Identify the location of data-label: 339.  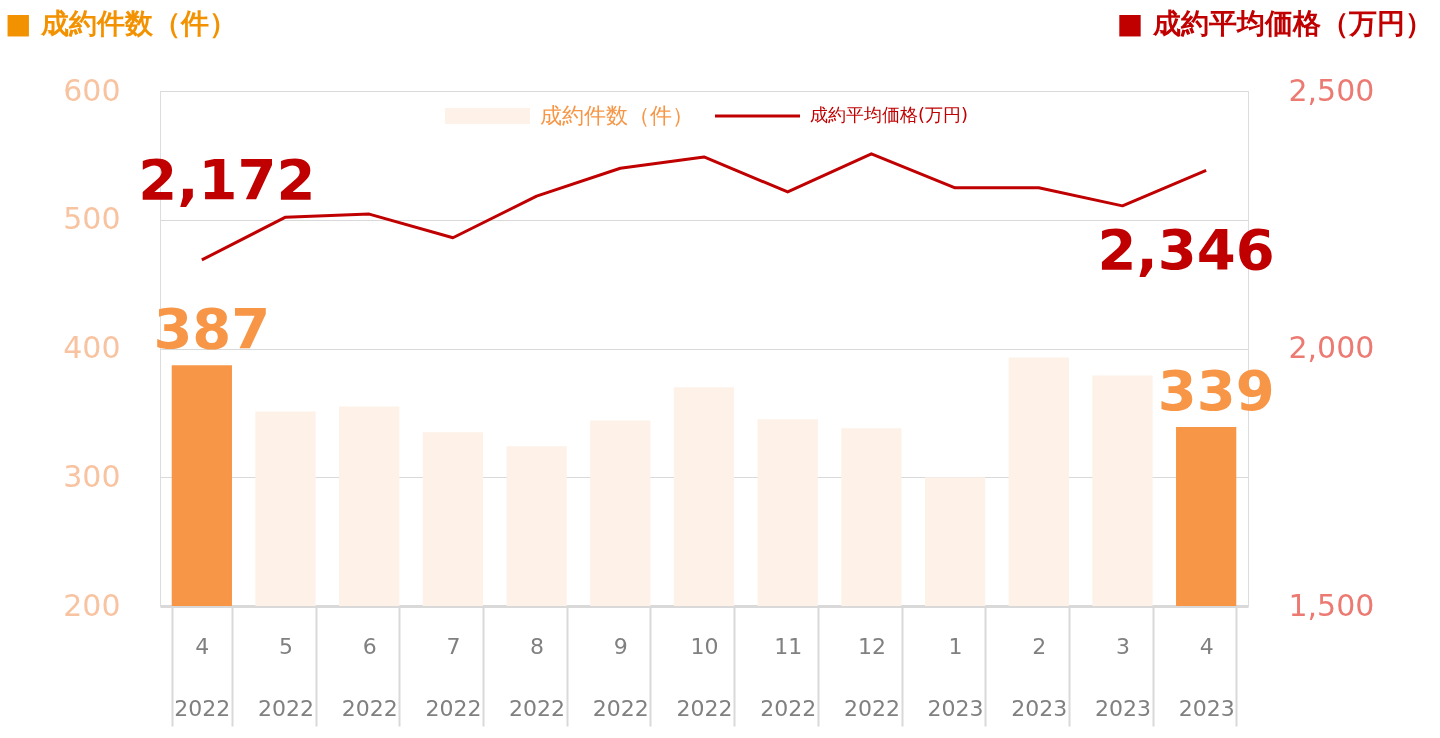
(1216, 391).